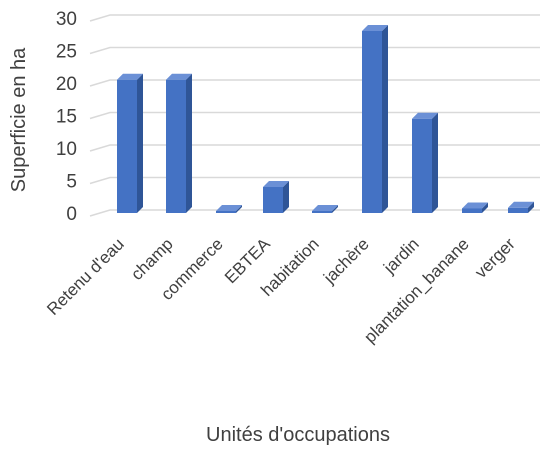 The width and height of the screenshot is (553, 449). I want to click on category-label: jardin, so click(401, 256).